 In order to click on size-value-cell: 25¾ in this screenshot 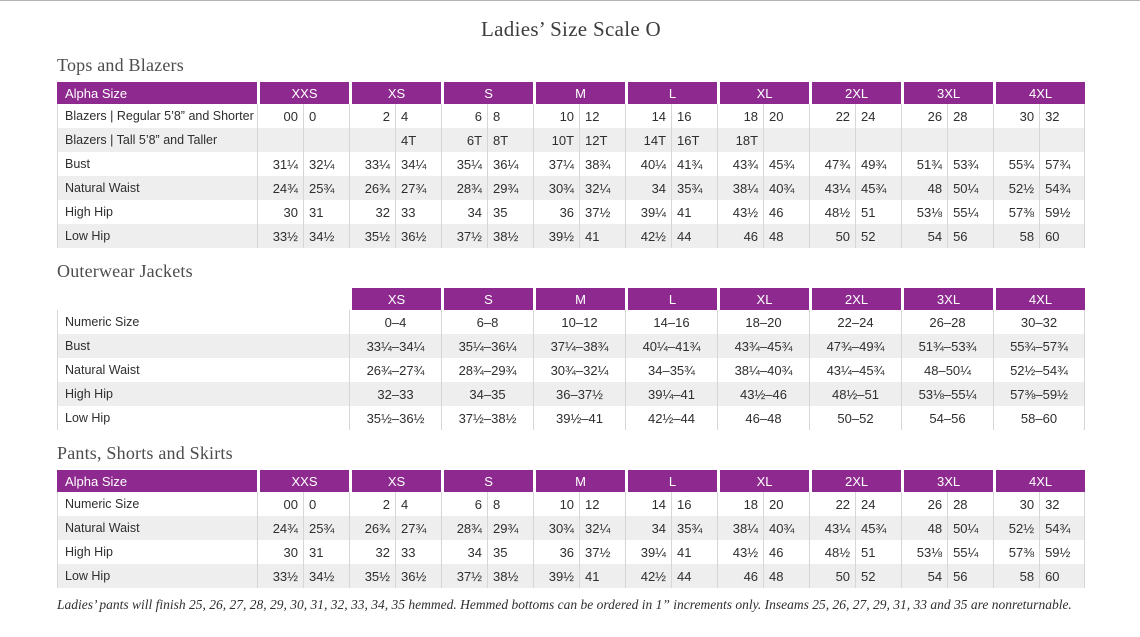, I will do `click(326, 528)`.